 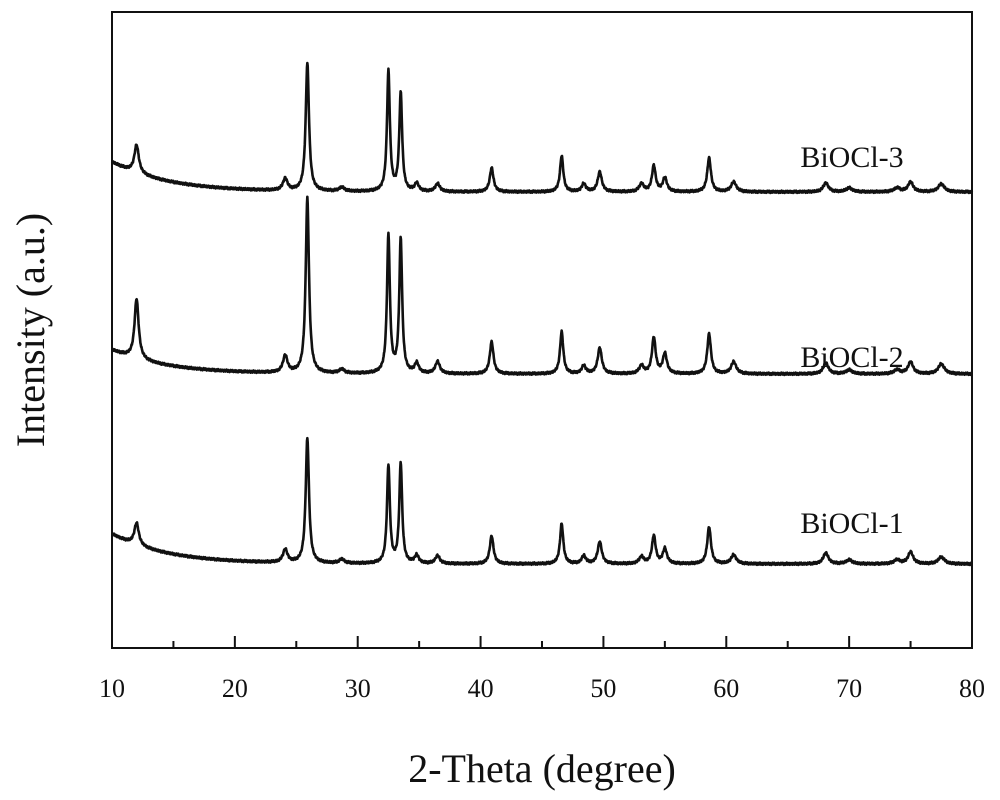 I want to click on series-label-biocl-3: BiOCl-3, so click(x=851, y=157).